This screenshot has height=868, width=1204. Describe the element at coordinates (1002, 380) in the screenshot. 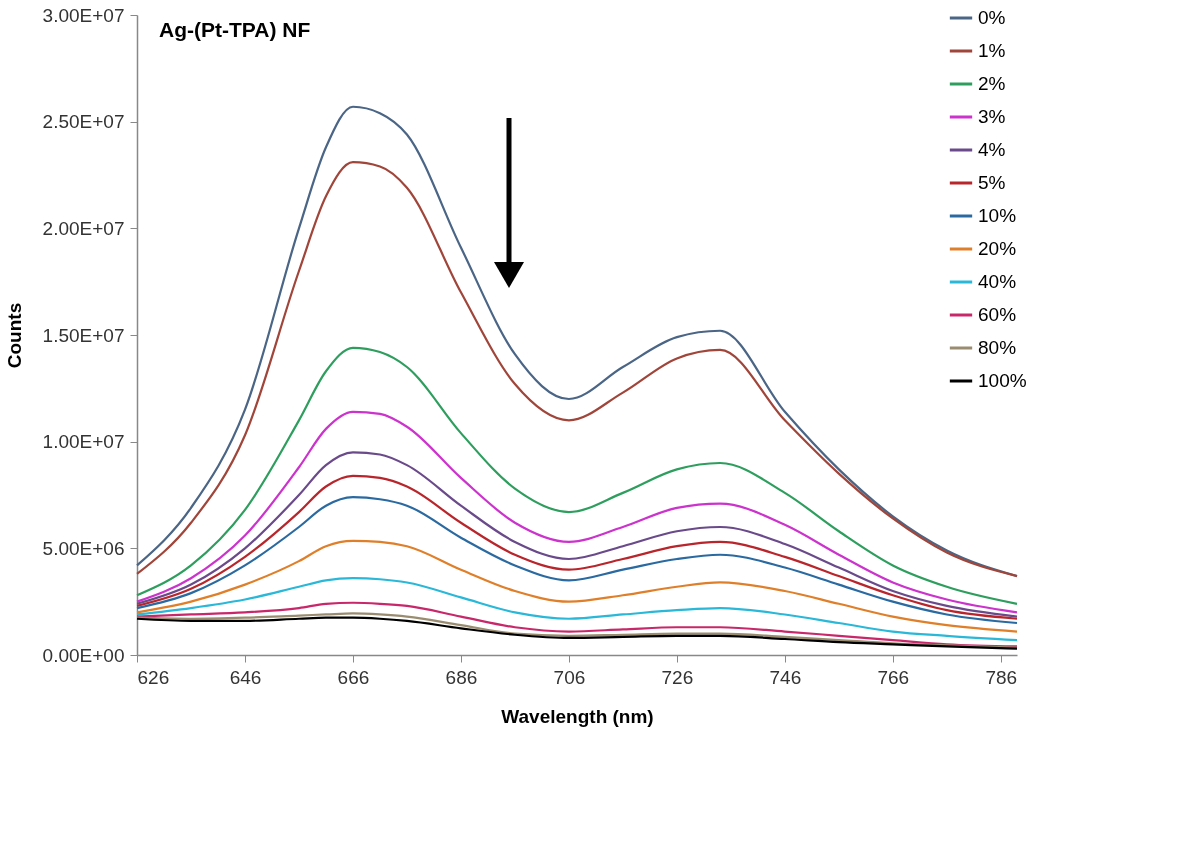

I see `legend-label: 100%` at that location.